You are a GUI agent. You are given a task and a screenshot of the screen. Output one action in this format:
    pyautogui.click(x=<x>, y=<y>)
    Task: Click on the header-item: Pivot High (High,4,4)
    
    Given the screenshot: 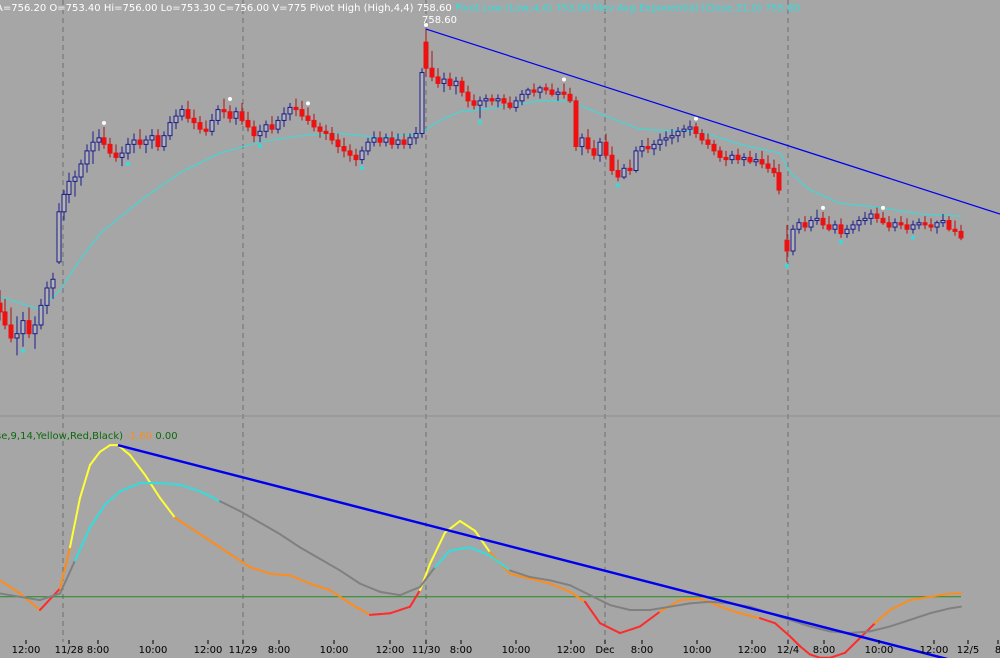 What is the action you would take?
    pyautogui.click(x=360, y=8)
    